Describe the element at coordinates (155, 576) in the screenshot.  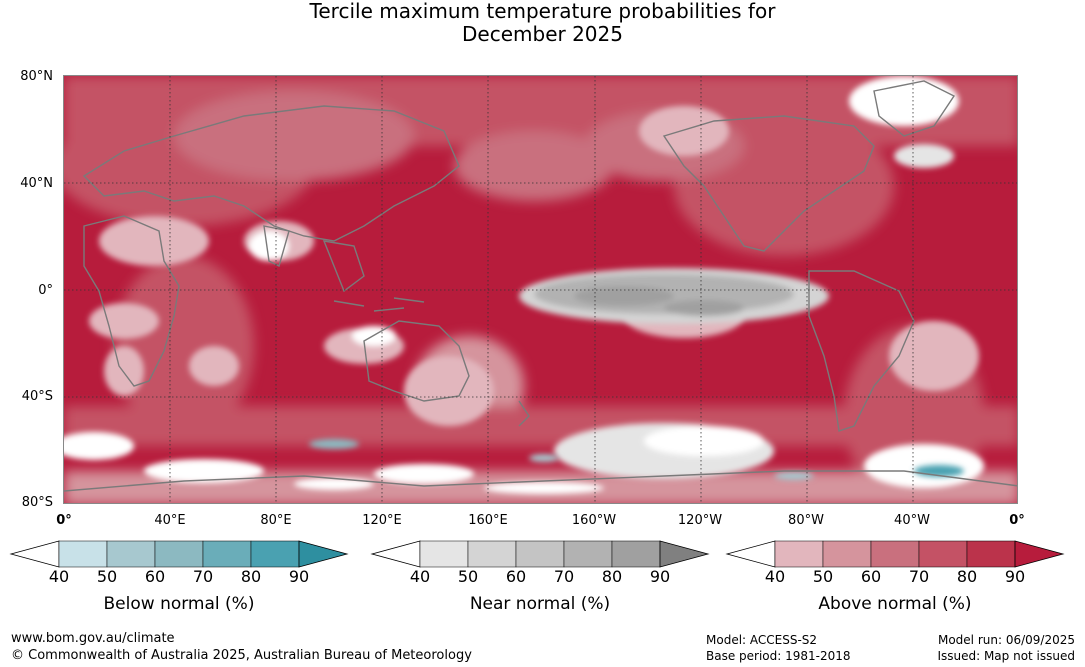
I see `below-tick-60: 60` at that location.